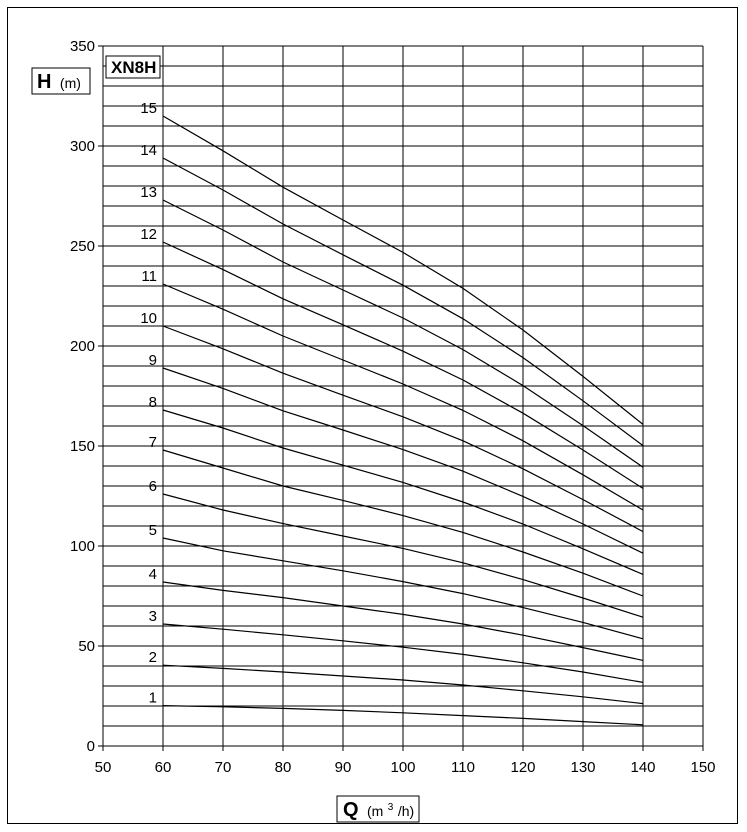 The image size is (747, 832). What do you see at coordinates (351, 810) in the screenshot?
I see `x-axis-symbol: Q` at bounding box center [351, 810].